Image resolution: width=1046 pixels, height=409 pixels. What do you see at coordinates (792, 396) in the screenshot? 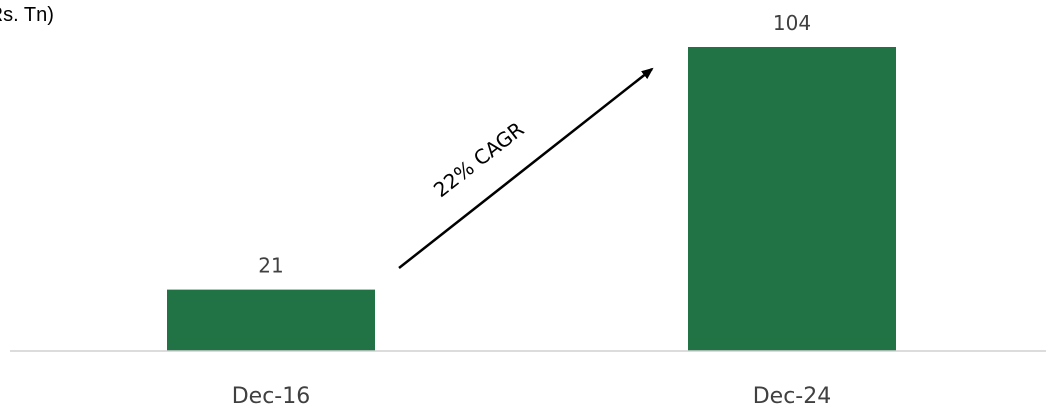
I see `x-tick-label-dec-24: Dec-24` at bounding box center [792, 396].